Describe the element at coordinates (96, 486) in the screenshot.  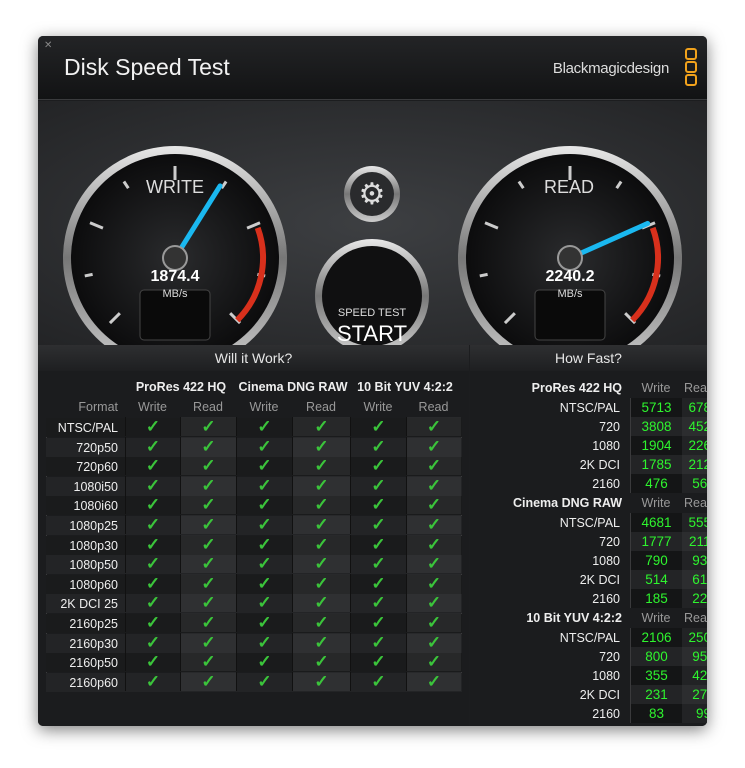
I see `format-label: 1080i50` at that location.